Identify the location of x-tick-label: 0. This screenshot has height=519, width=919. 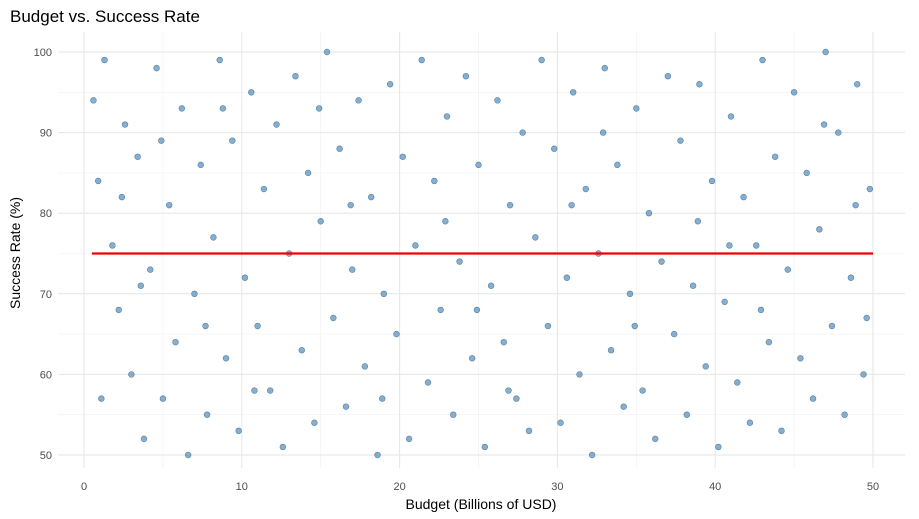
(84, 487).